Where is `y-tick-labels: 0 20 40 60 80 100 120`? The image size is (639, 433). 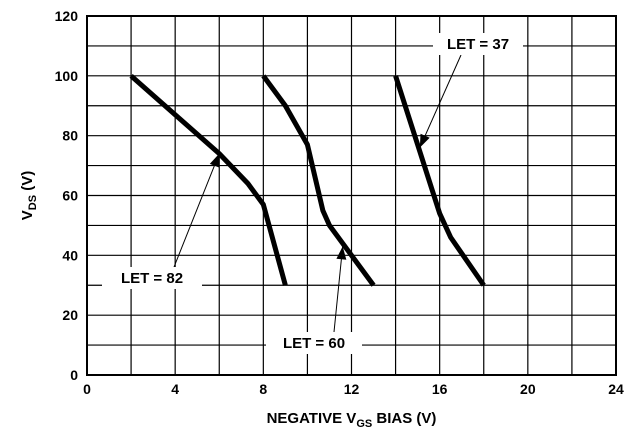
y-tick-labels: 0 20 40 60 80 100 120 is located at coordinates (67, 195).